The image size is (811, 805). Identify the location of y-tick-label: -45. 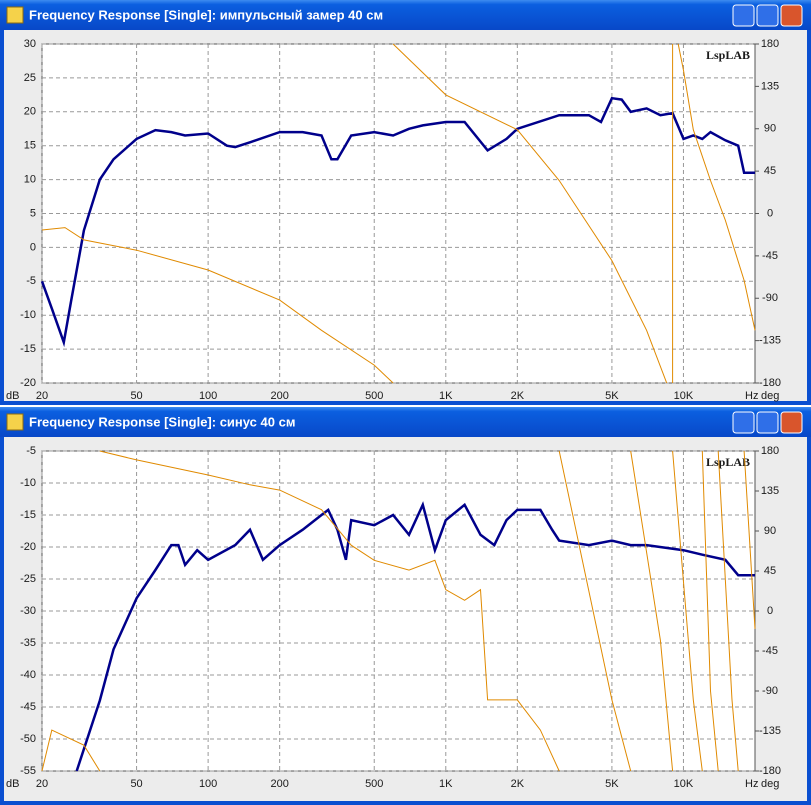
(28, 707).